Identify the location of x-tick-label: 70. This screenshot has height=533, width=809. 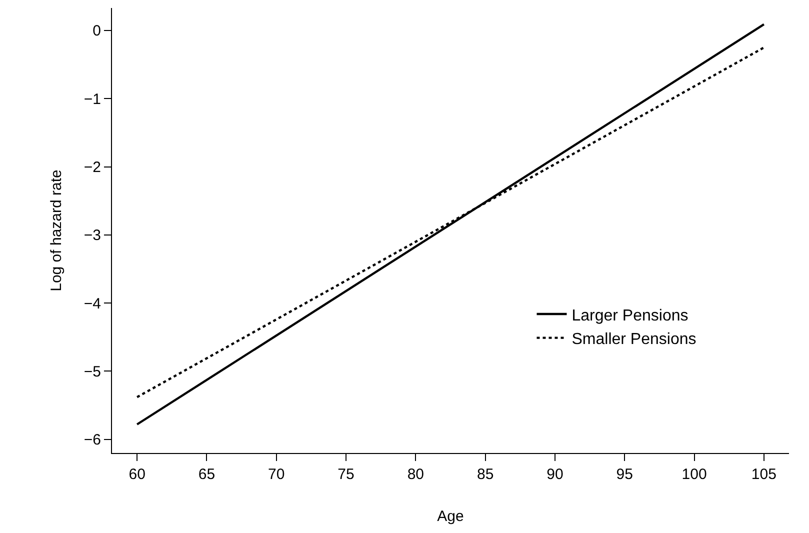
(276, 474).